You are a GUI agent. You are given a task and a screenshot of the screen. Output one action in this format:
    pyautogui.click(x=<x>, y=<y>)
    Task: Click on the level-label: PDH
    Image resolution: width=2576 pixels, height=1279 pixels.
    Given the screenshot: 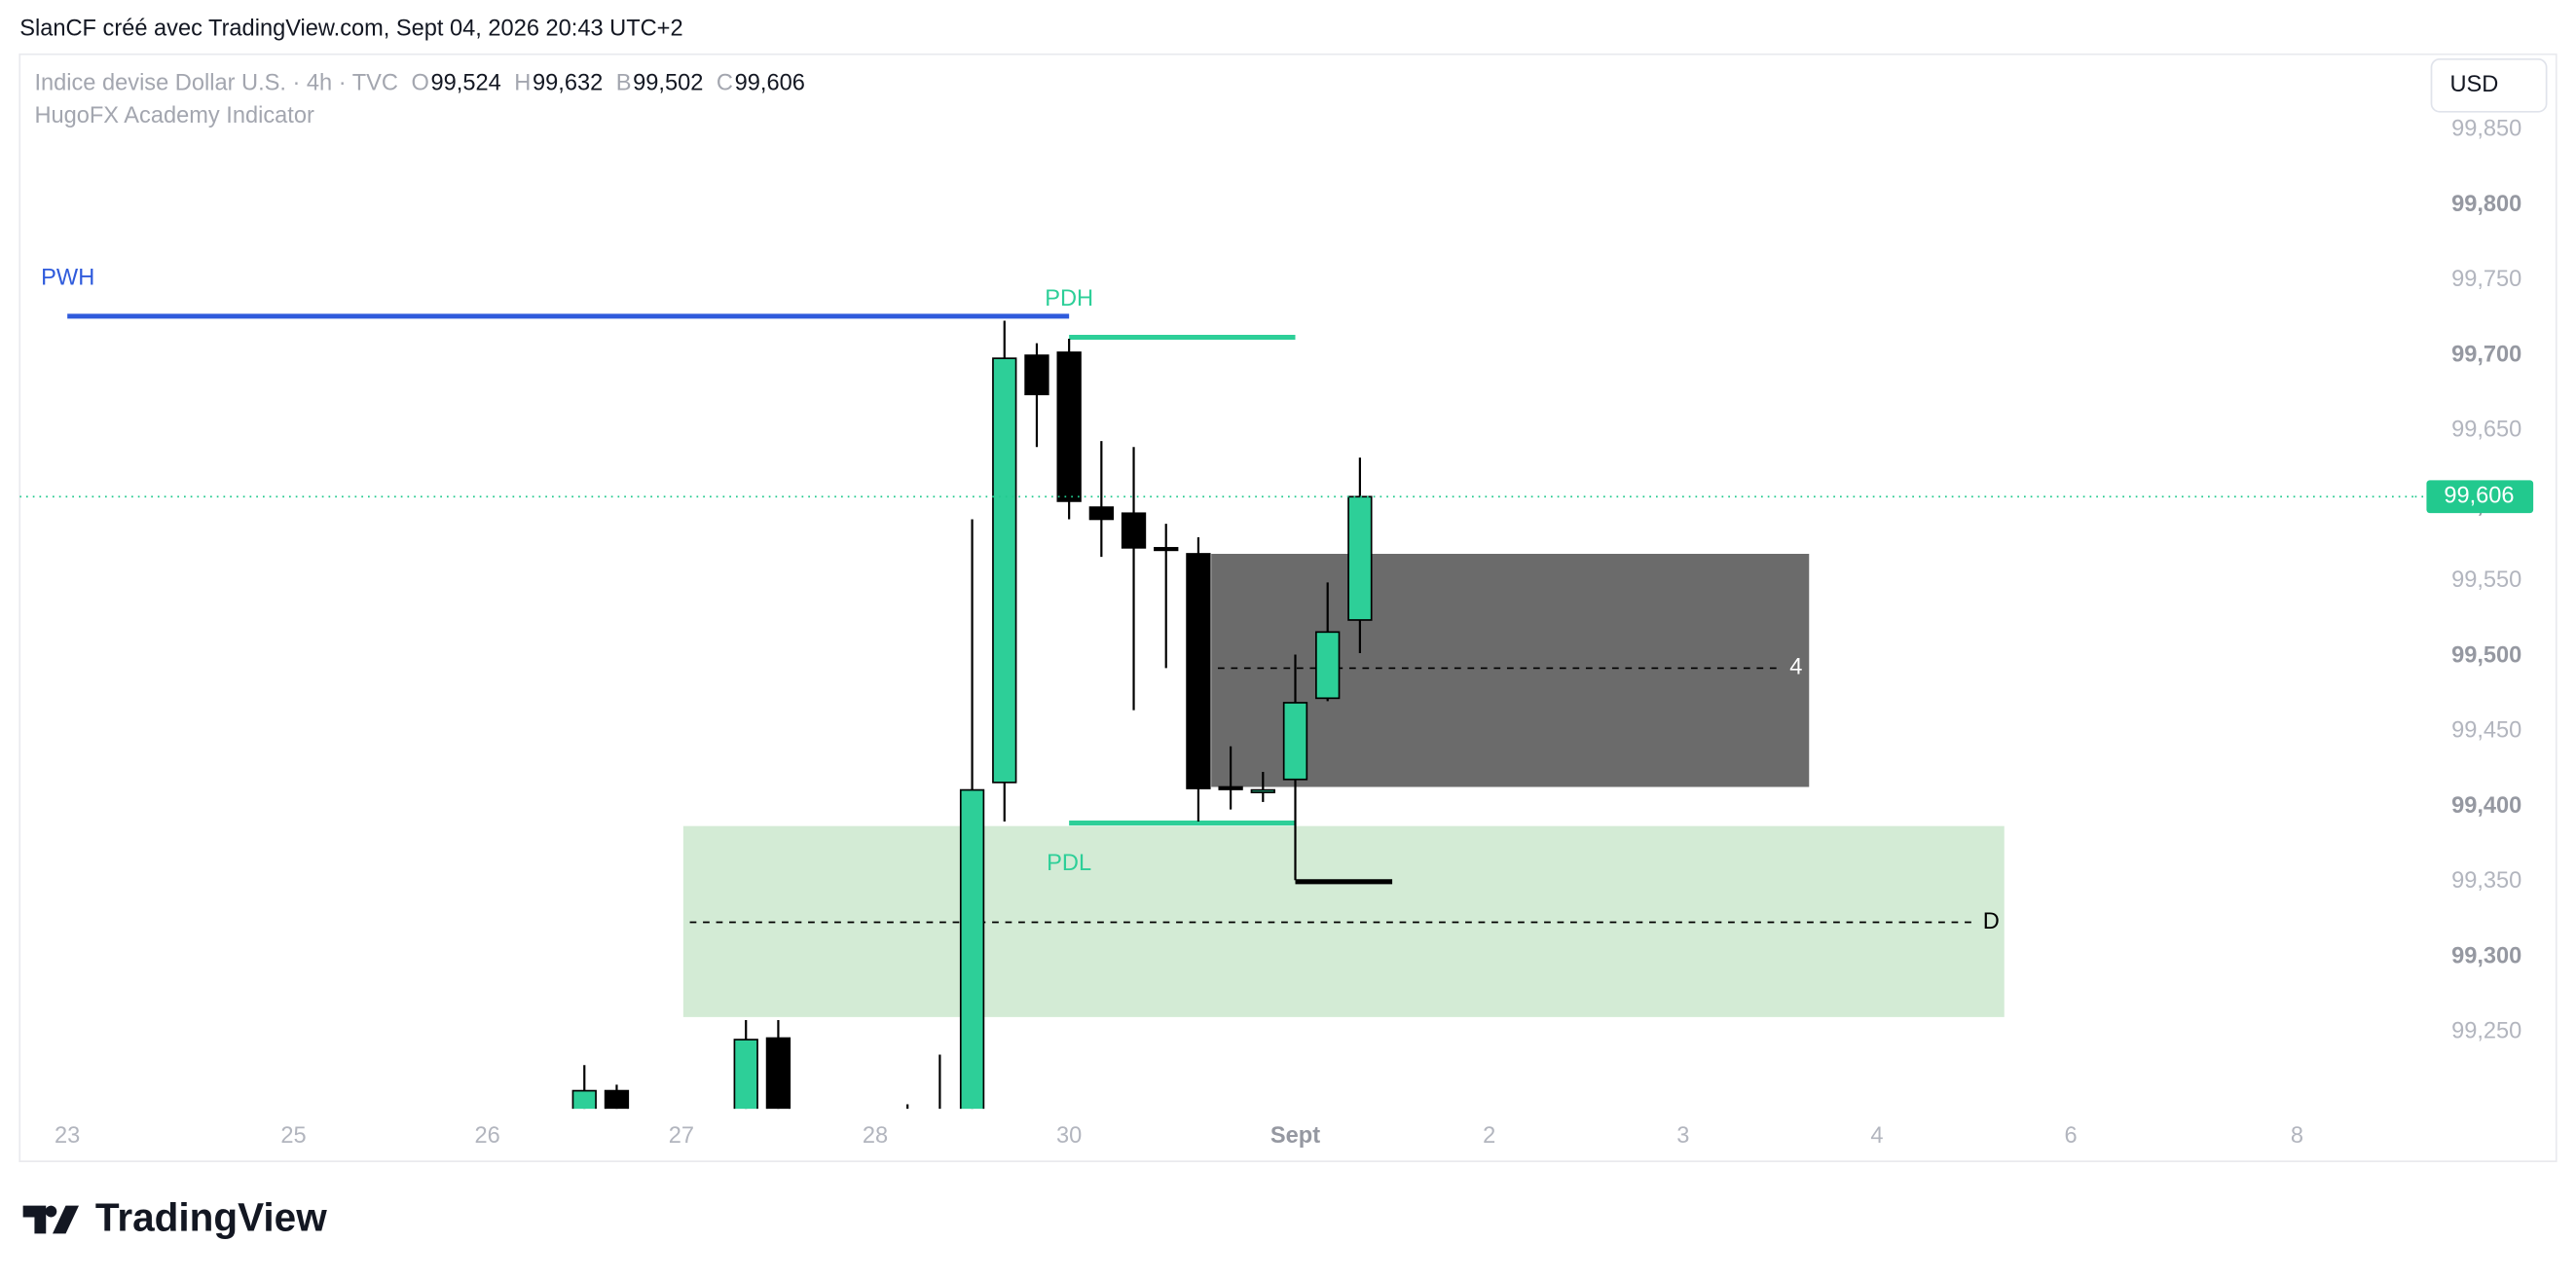 What is the action you would take?
    pyautogui.click(x=1069, y=298)
    